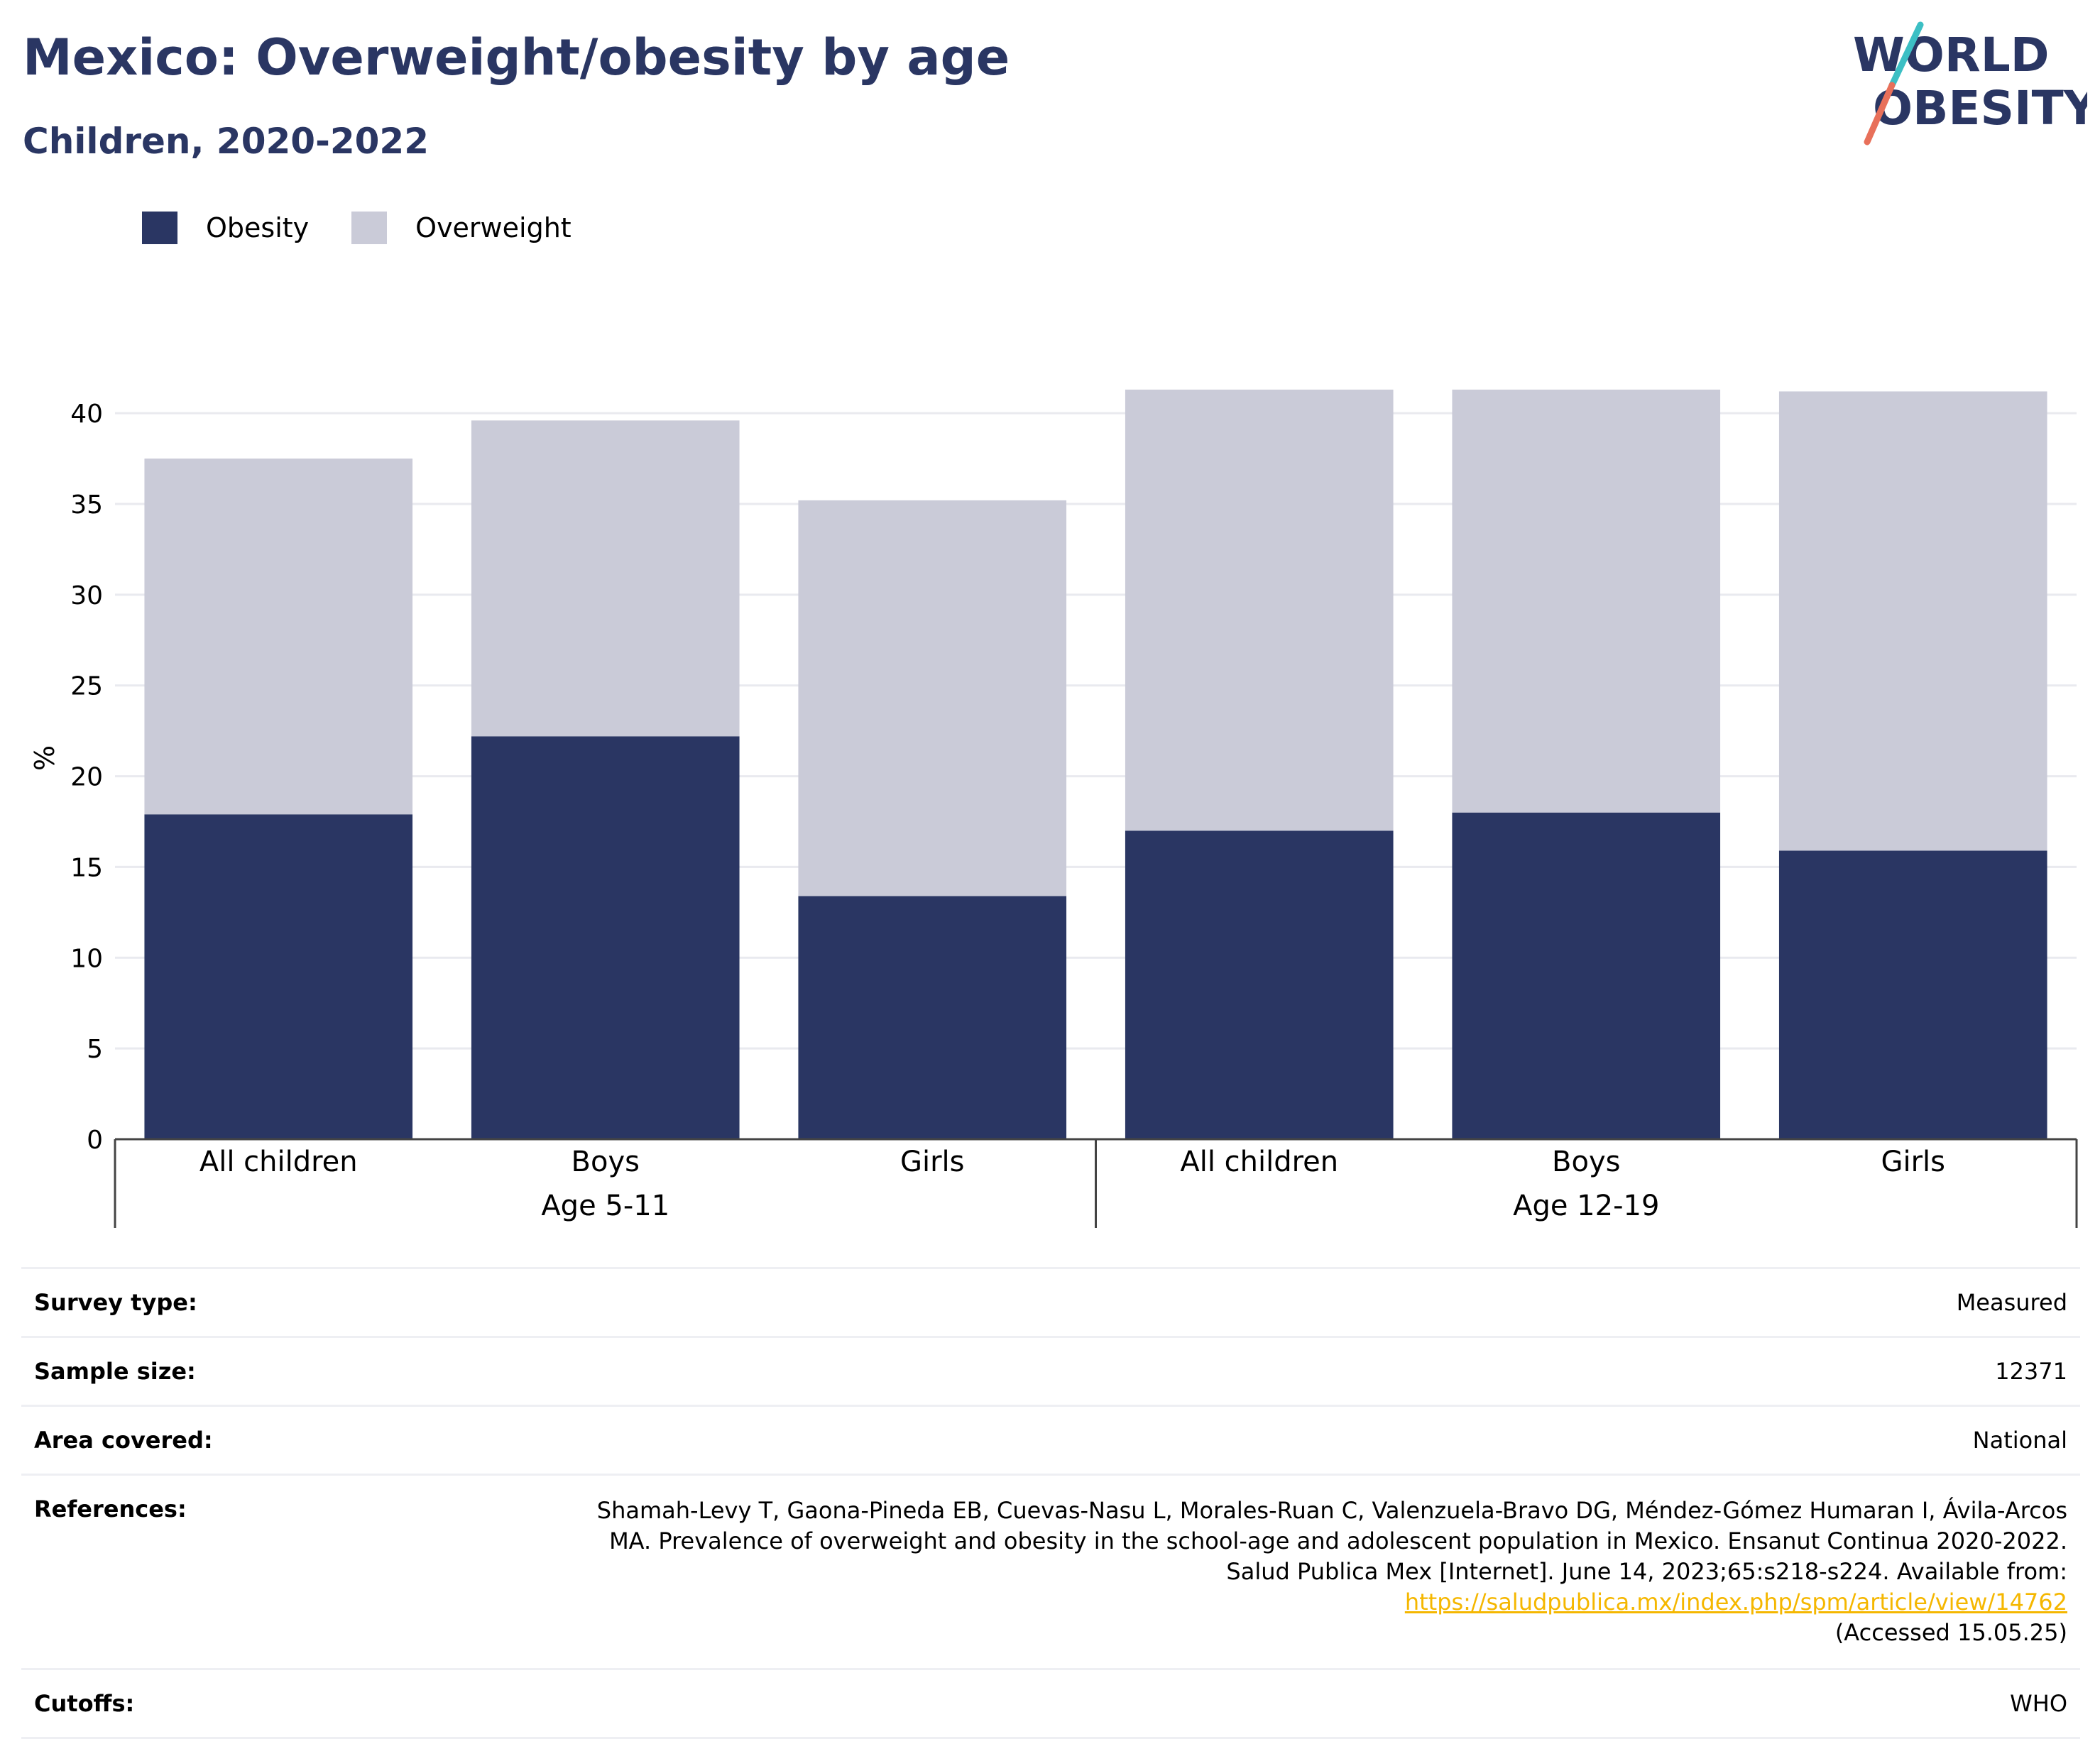 This screenshot has width=2100, height=1739. Describe the element at coordinates (86, 867) in the screenshot. I see `y-tick-label: 15` at that location.